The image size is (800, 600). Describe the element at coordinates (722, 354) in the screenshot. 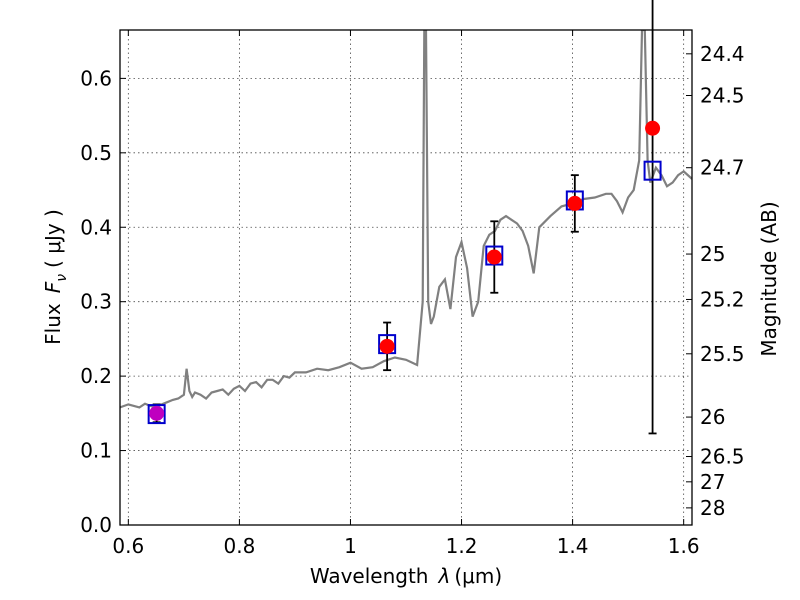

I see `y2-tick-label: 25.5` at that location.